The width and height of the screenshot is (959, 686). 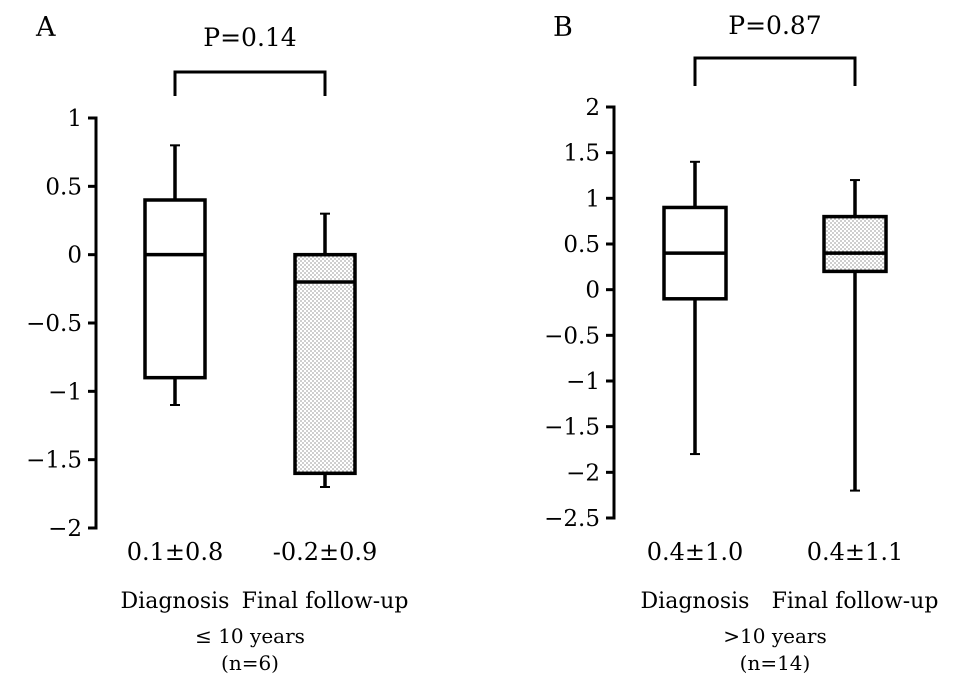 What do you see at coordinates (325, 601) in the screenshot?
I see `panel-a-followup-label: Final follow-up` at bounding box center [325, 601].